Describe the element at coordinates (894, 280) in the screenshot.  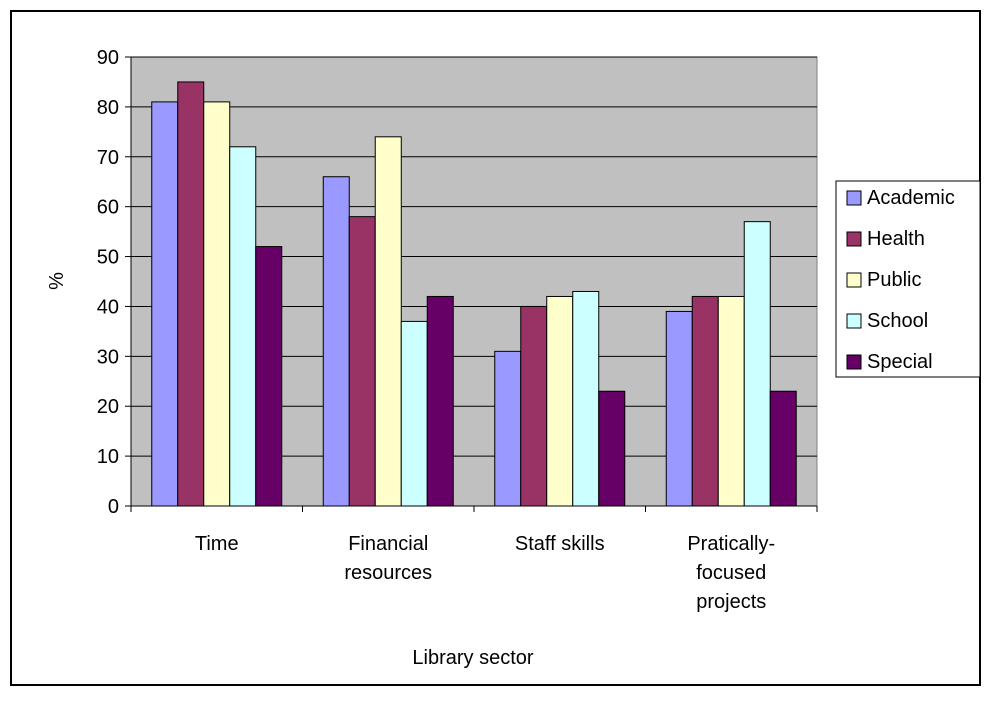
I see `legend-label-public: Public` at that location.